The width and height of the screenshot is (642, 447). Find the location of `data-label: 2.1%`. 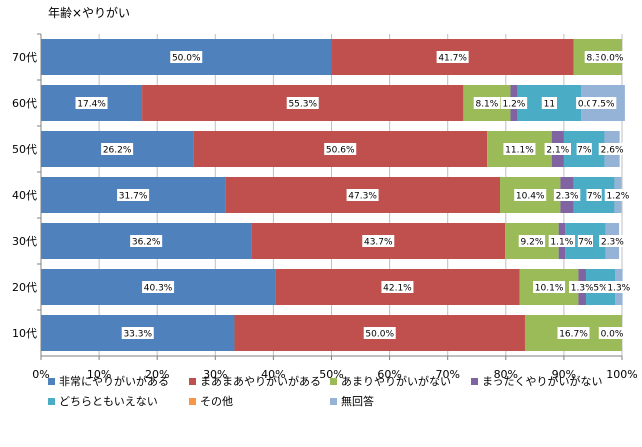

data-label: 2.1% is located at coordinates (557, 151).